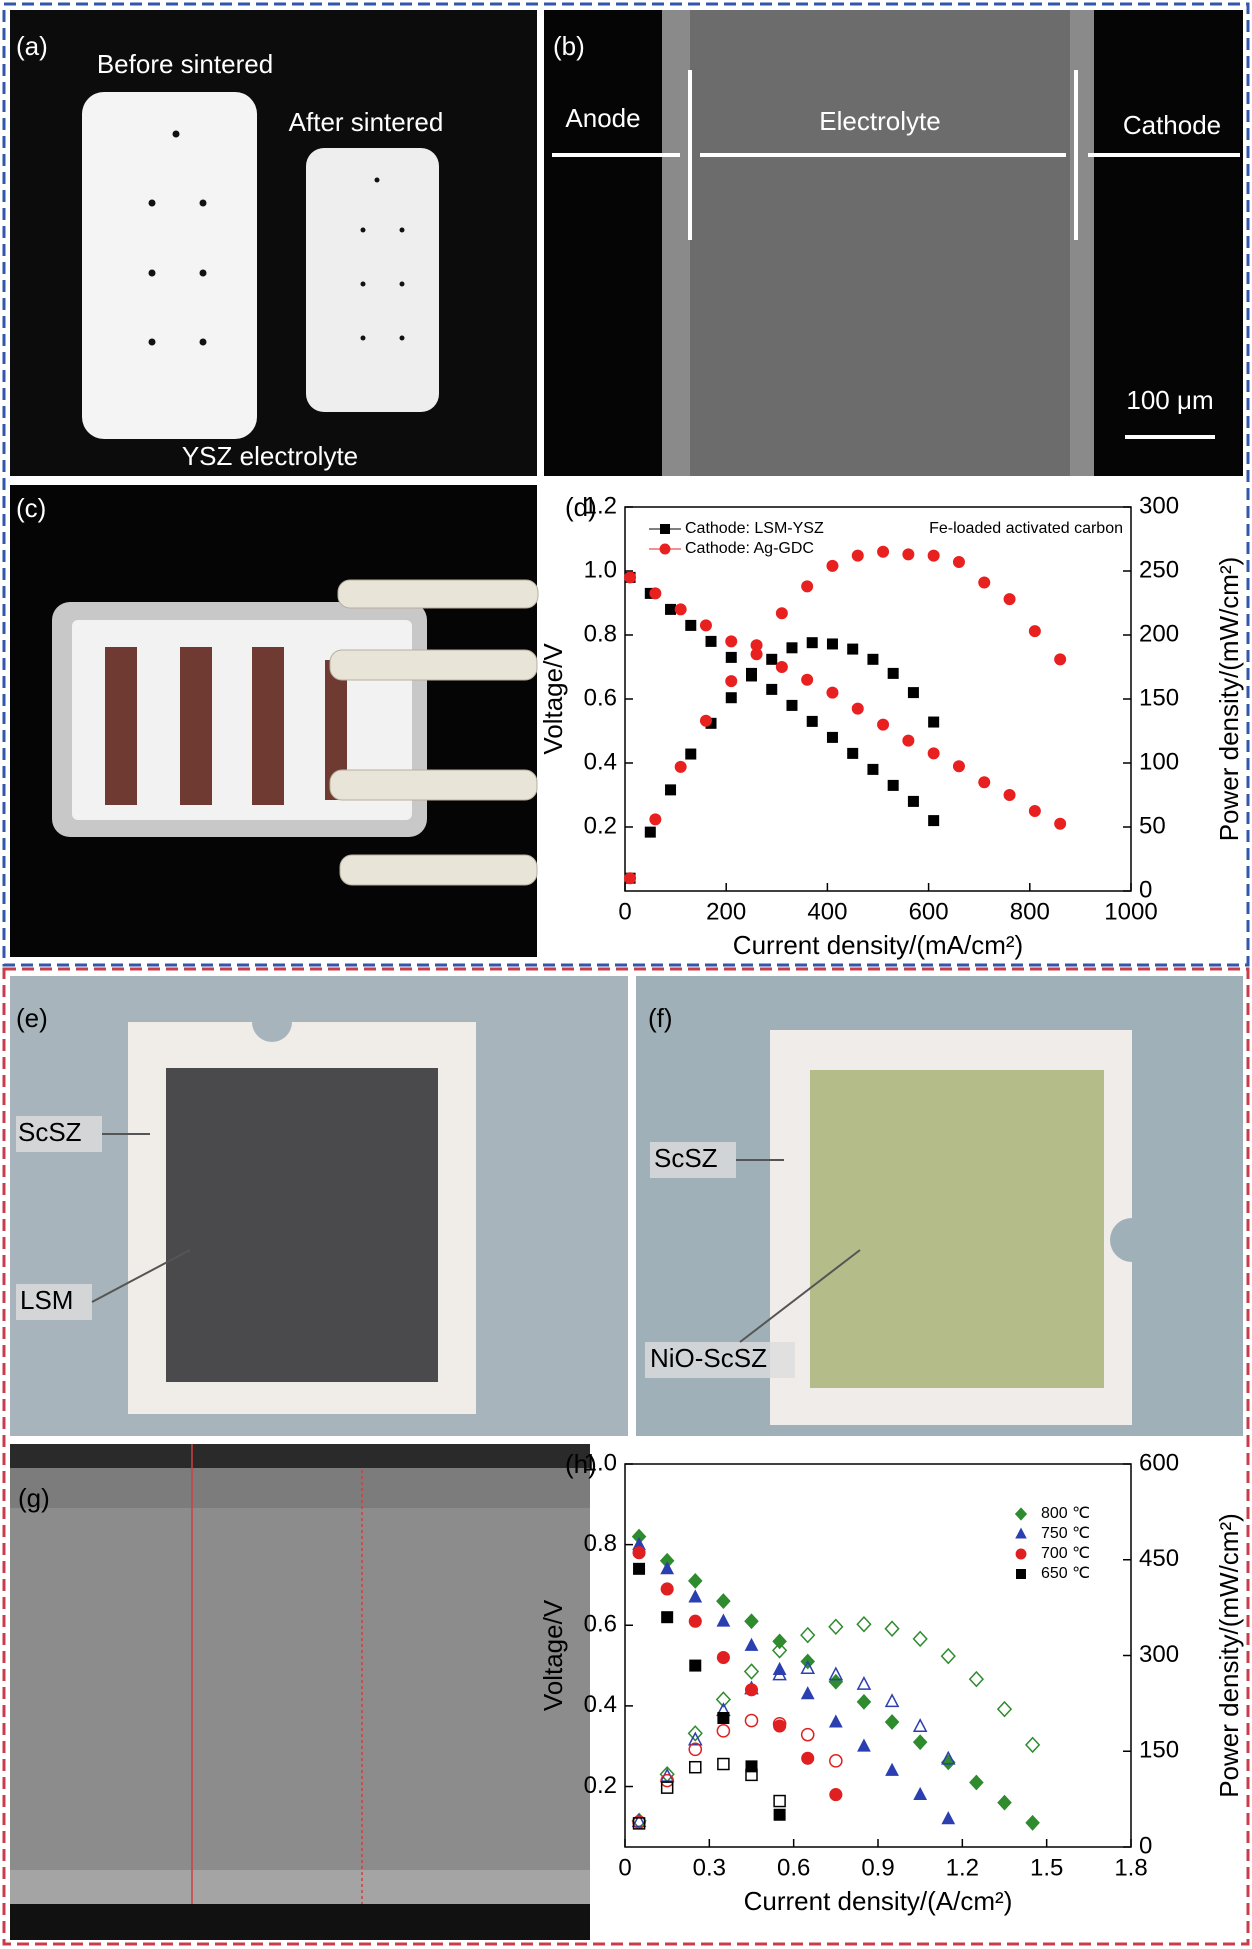 The image size is (1252, 1949). What do you see at coordinates (32, 46) in the screenshot?
I see `panel-label: (a)` at bounding box center [32, 46].